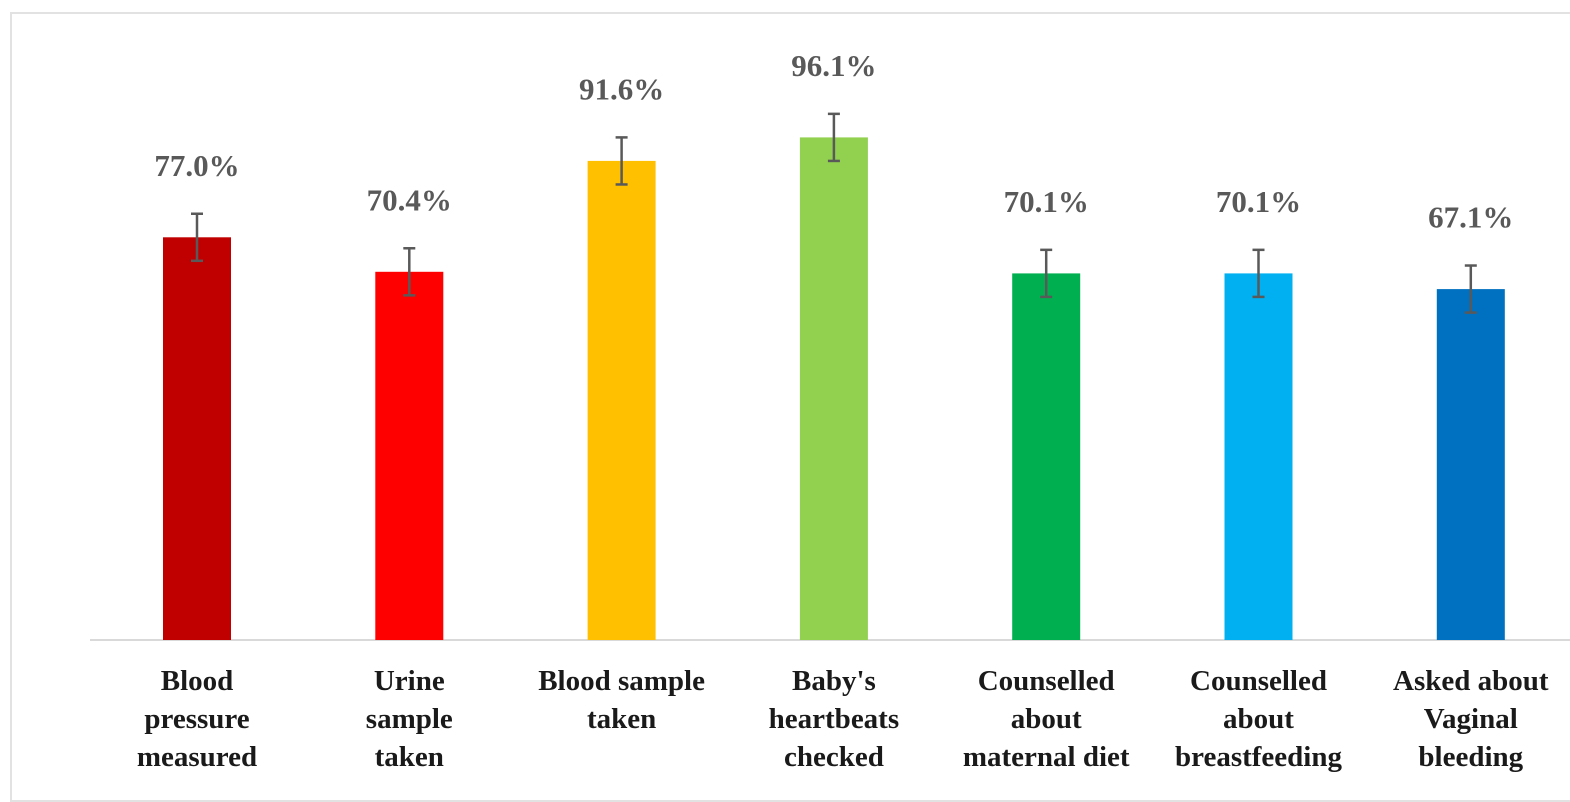  What do you see at coordinates (834, 719) in the screenshot?
I see `category-tick-label: Baby's heartbeats checked` at bounding box center [834, 719].